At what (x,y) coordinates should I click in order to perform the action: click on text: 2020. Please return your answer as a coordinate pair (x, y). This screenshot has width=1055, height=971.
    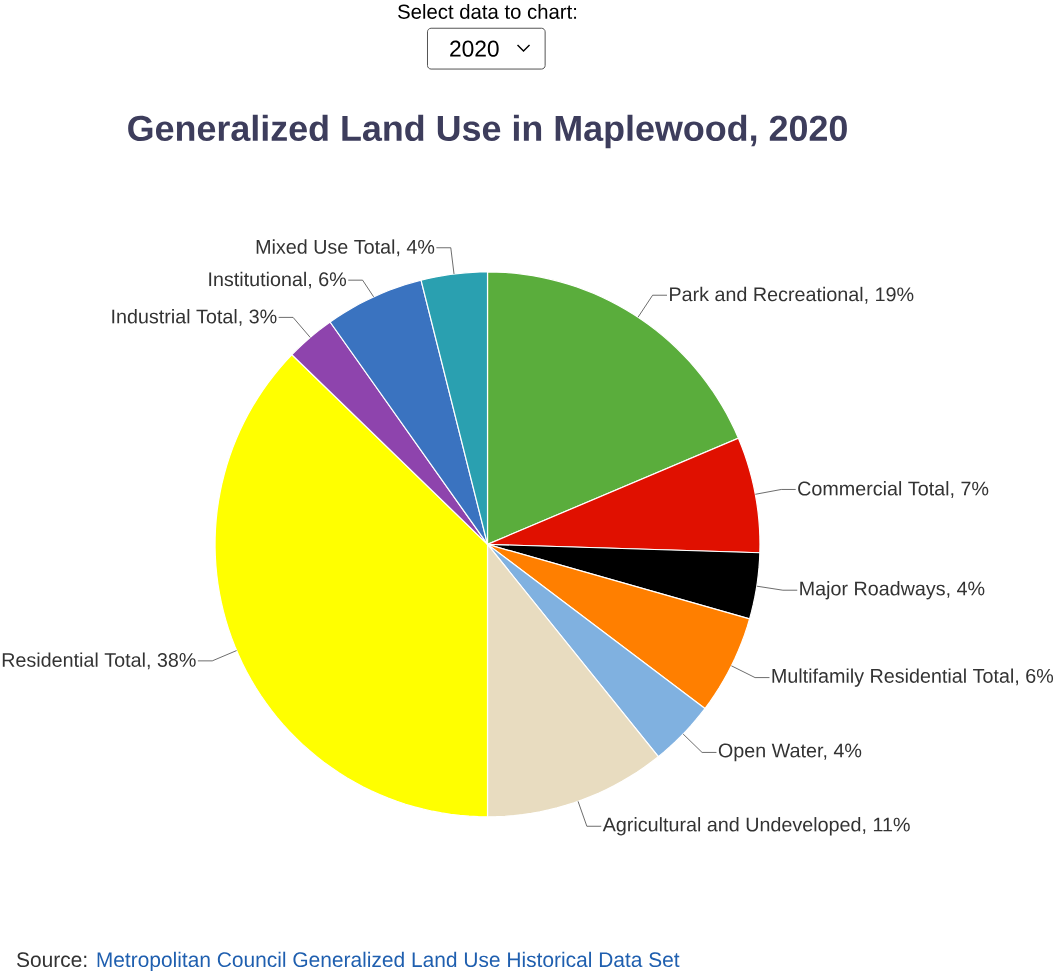
    Looking at the image, I should click on (474, 48).